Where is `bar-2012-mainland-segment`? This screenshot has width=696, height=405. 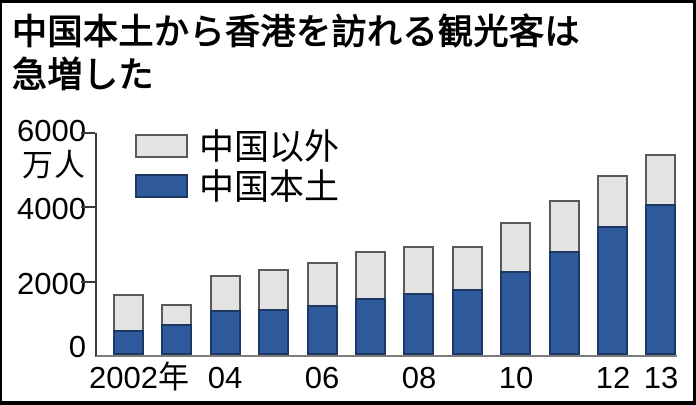 bar-2012-mainland-segment is located at coordinates (612, 290).